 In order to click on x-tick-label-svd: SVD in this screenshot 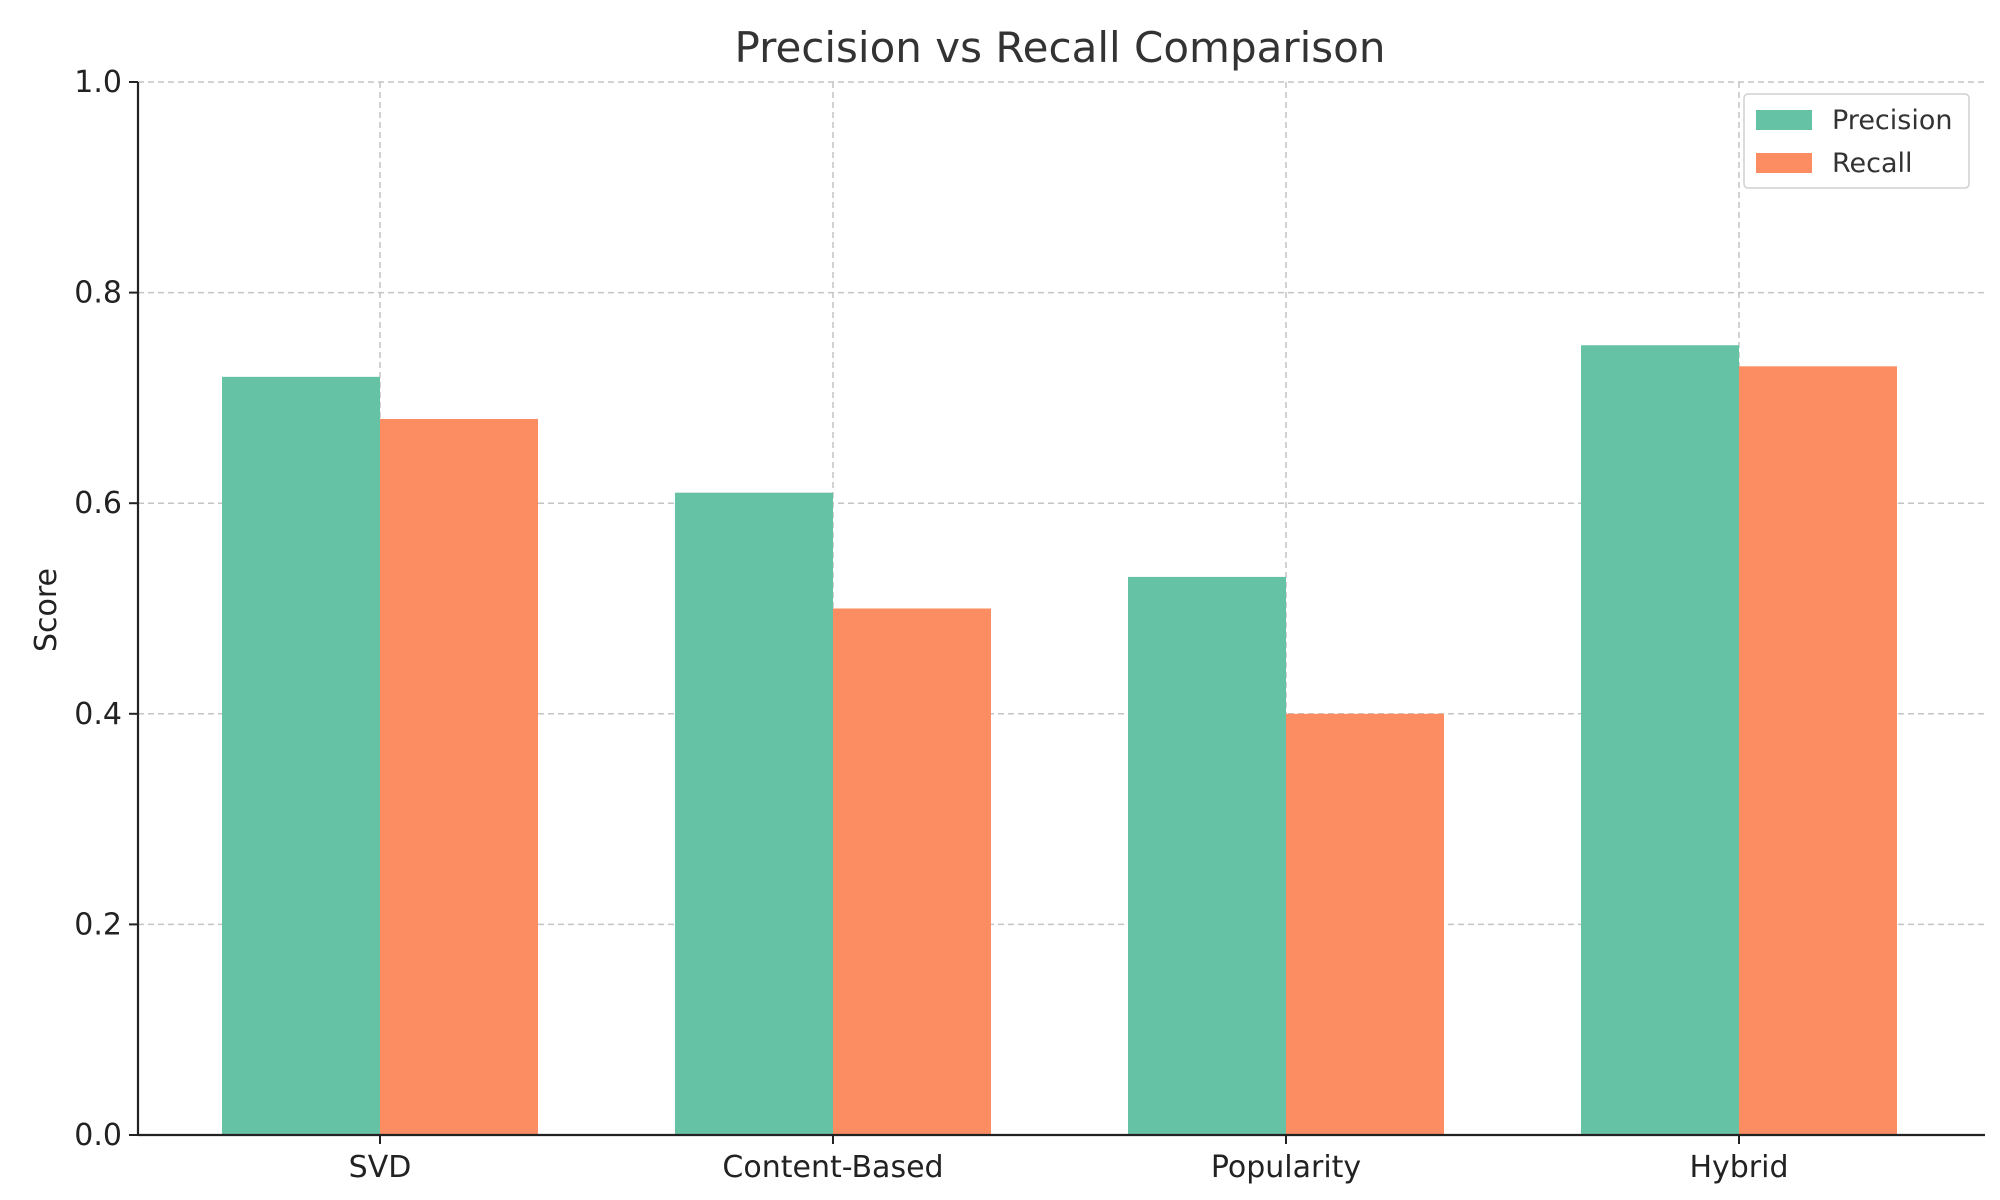, I will do `click(380, 1167)`.